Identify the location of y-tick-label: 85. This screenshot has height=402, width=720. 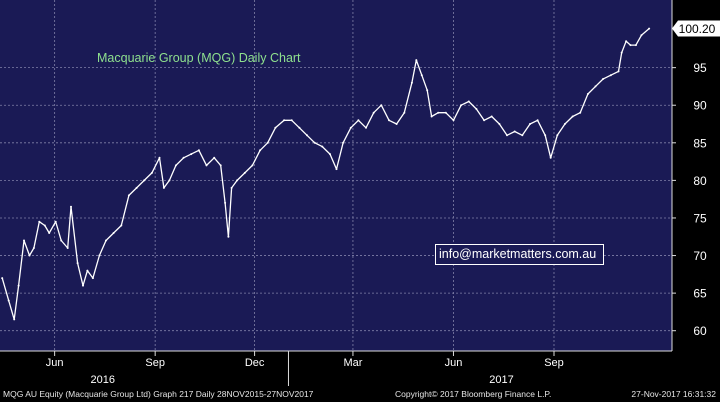
(700, 143).